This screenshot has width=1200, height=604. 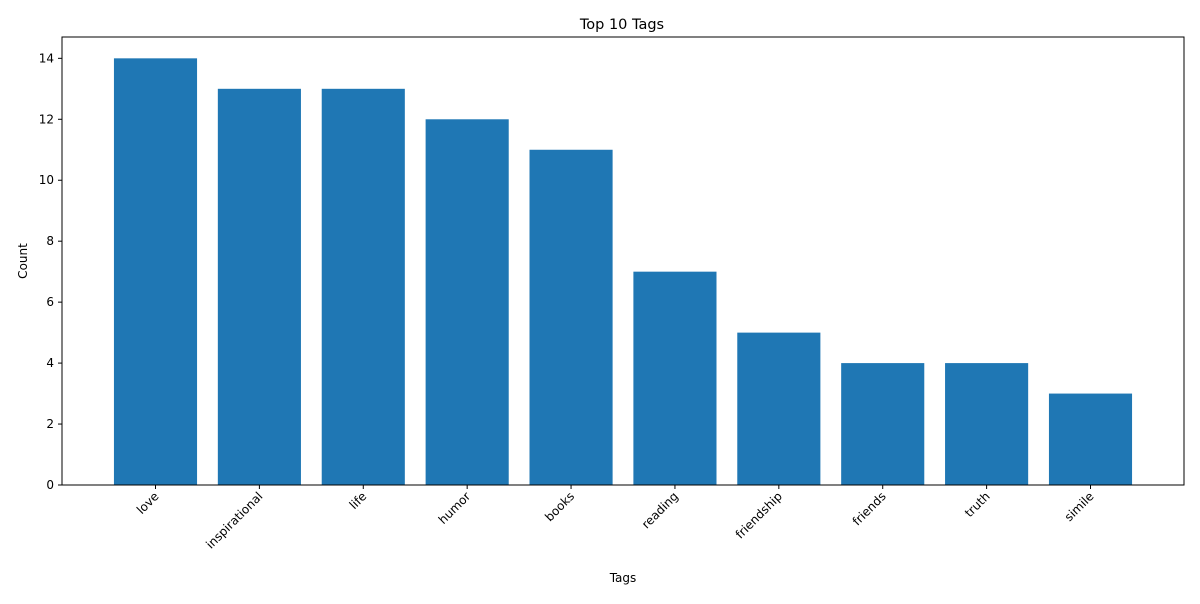 What do you see at coordinates (148, 503) in the screenshot?
I see `x-tick-label: love` at bounding box center [148, 503].